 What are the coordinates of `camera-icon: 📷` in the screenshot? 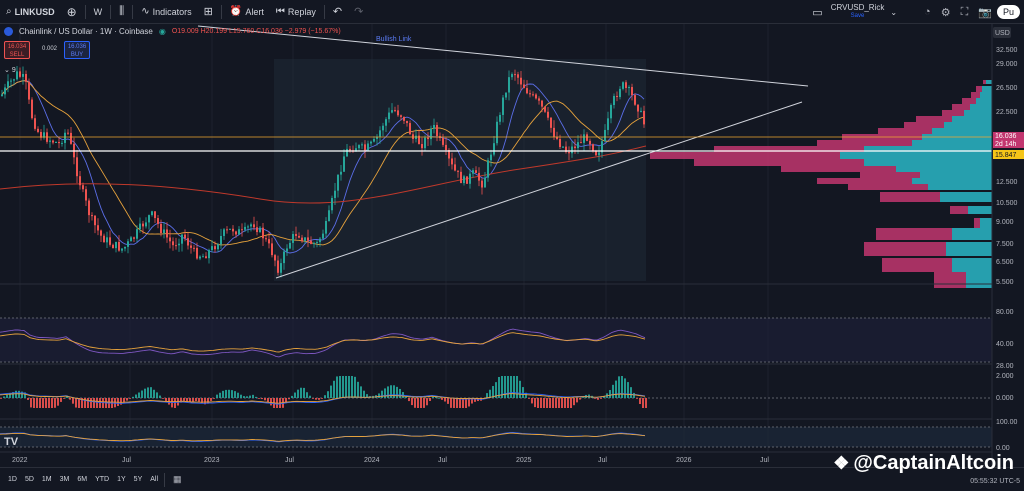 It's located at (985, 12).